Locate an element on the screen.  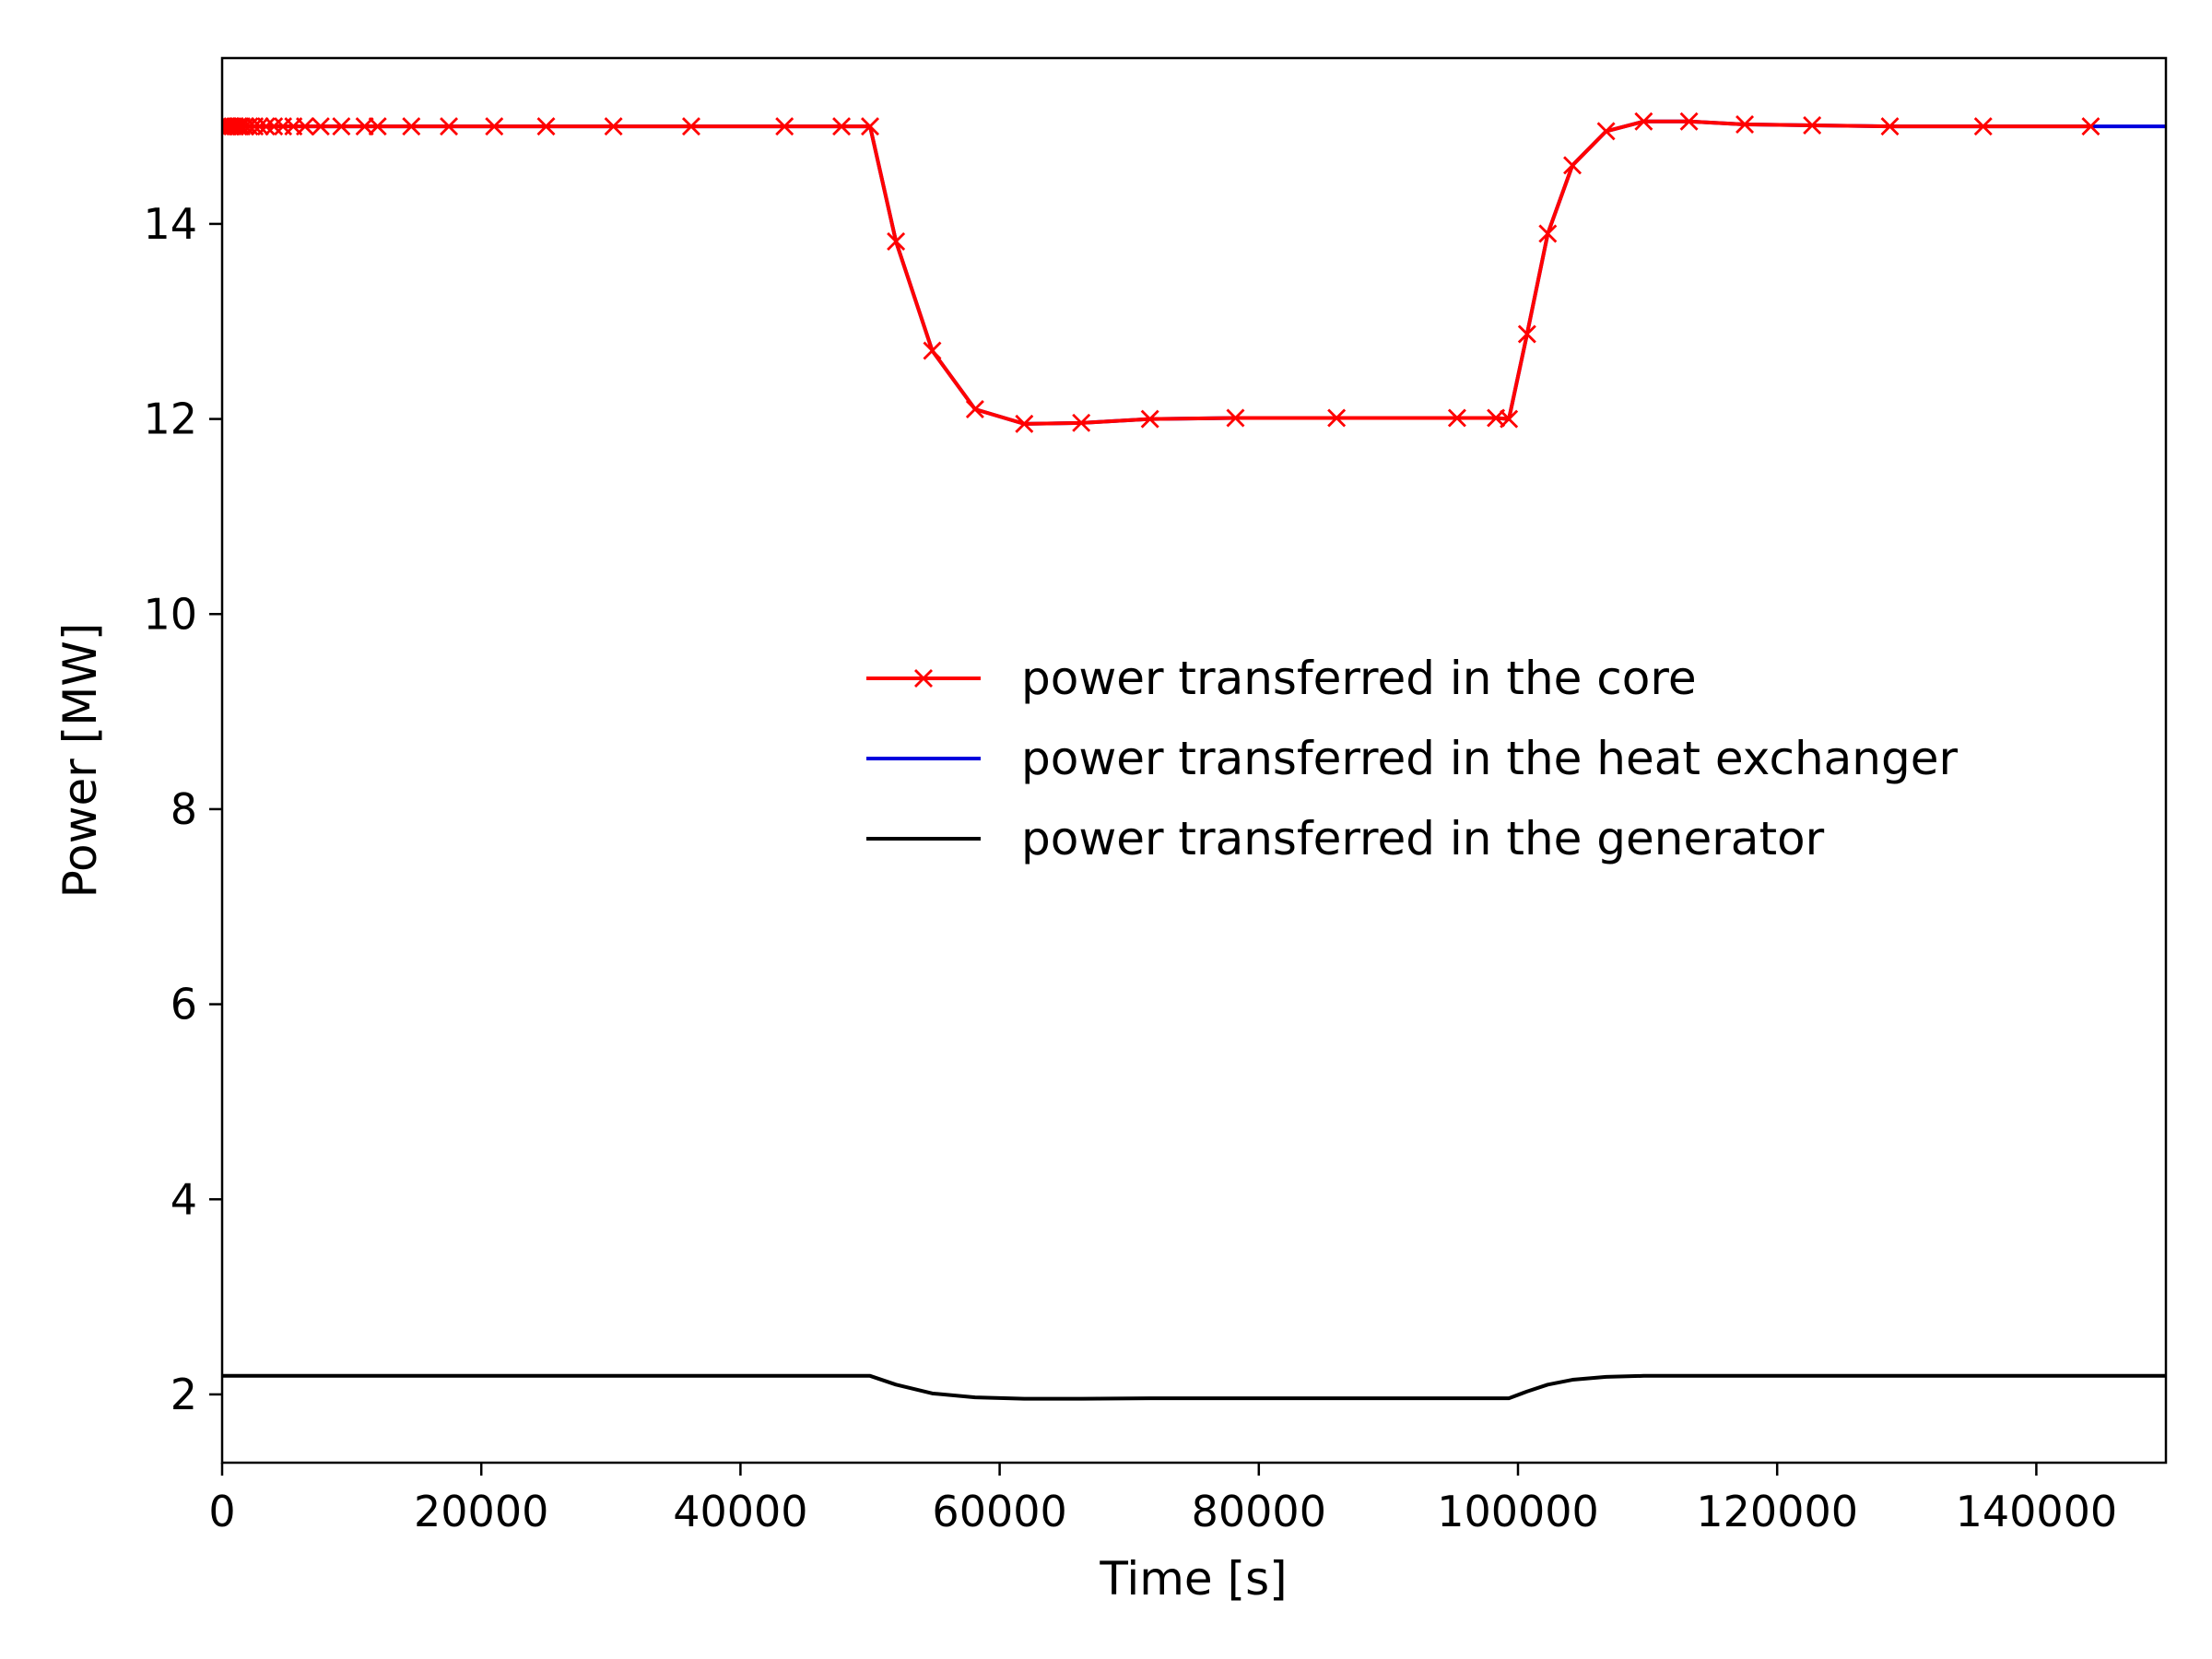
x-tick-label: 0 is located at coordinates (221, 1511).